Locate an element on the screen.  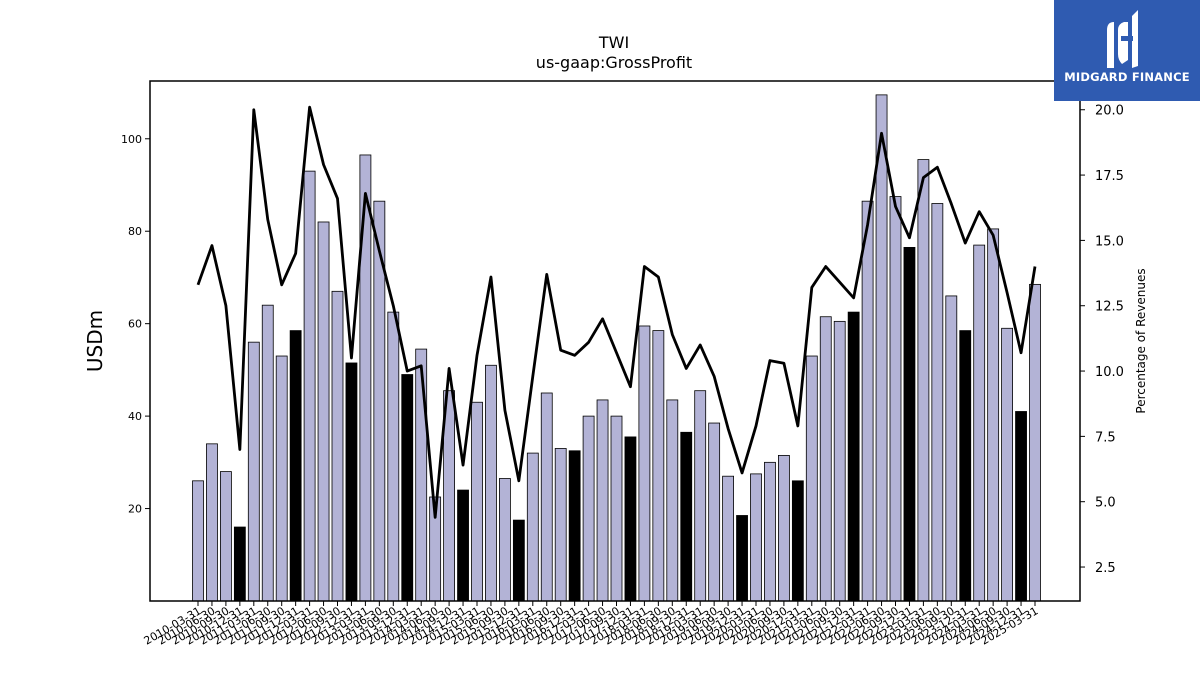
y2-tick-label: 12.5 is located at coordinates (1109, 307).